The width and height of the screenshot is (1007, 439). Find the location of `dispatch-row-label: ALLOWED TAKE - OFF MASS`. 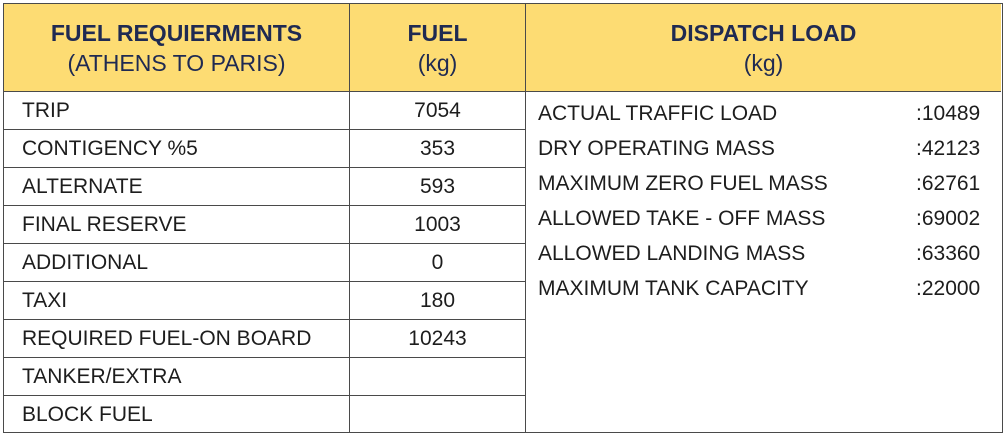

dispatch-row-label: ALLOWED TAKE - OFF MASS is located at coordinates (682, 218).